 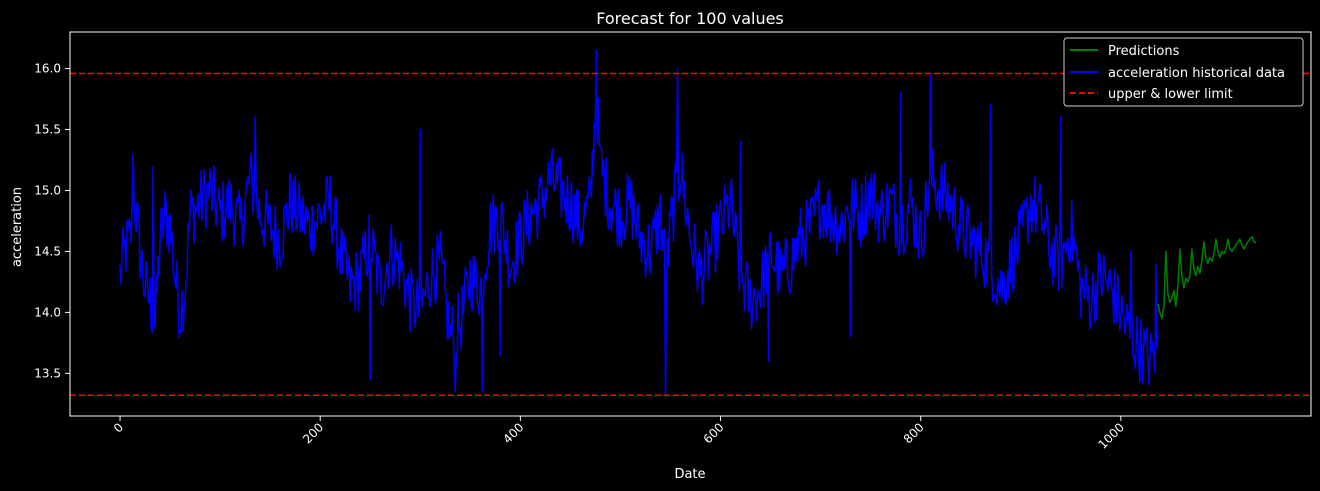 I want to click on chart-title: Forecast for 100 values, so click(x=690, y=18).